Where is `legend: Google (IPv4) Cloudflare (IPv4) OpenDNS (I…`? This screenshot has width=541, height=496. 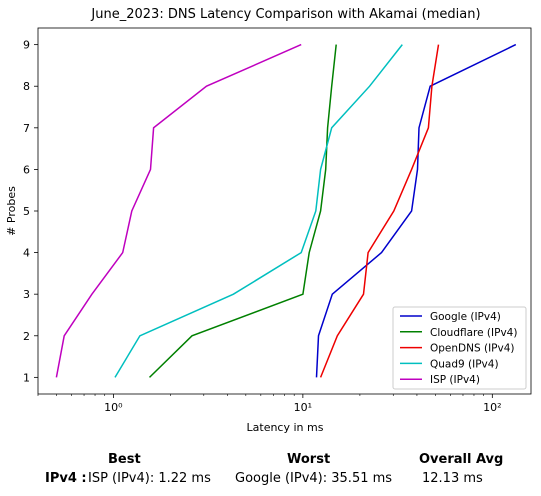 legend: Google (IPv4) Cloudflare (IPv4) OpenDNS (I… is located at coordinates (459, 348).